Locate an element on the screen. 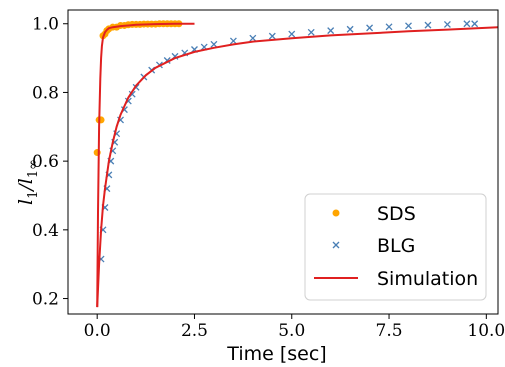  legend-label: BLG is located at coordinates (396, 246).